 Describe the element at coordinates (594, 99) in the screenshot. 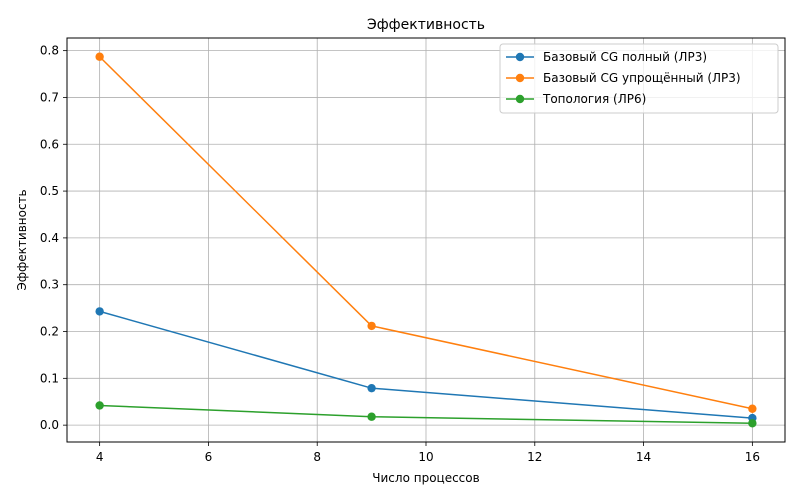

I see `legend-label: Топология (ЛР6)` at that location.